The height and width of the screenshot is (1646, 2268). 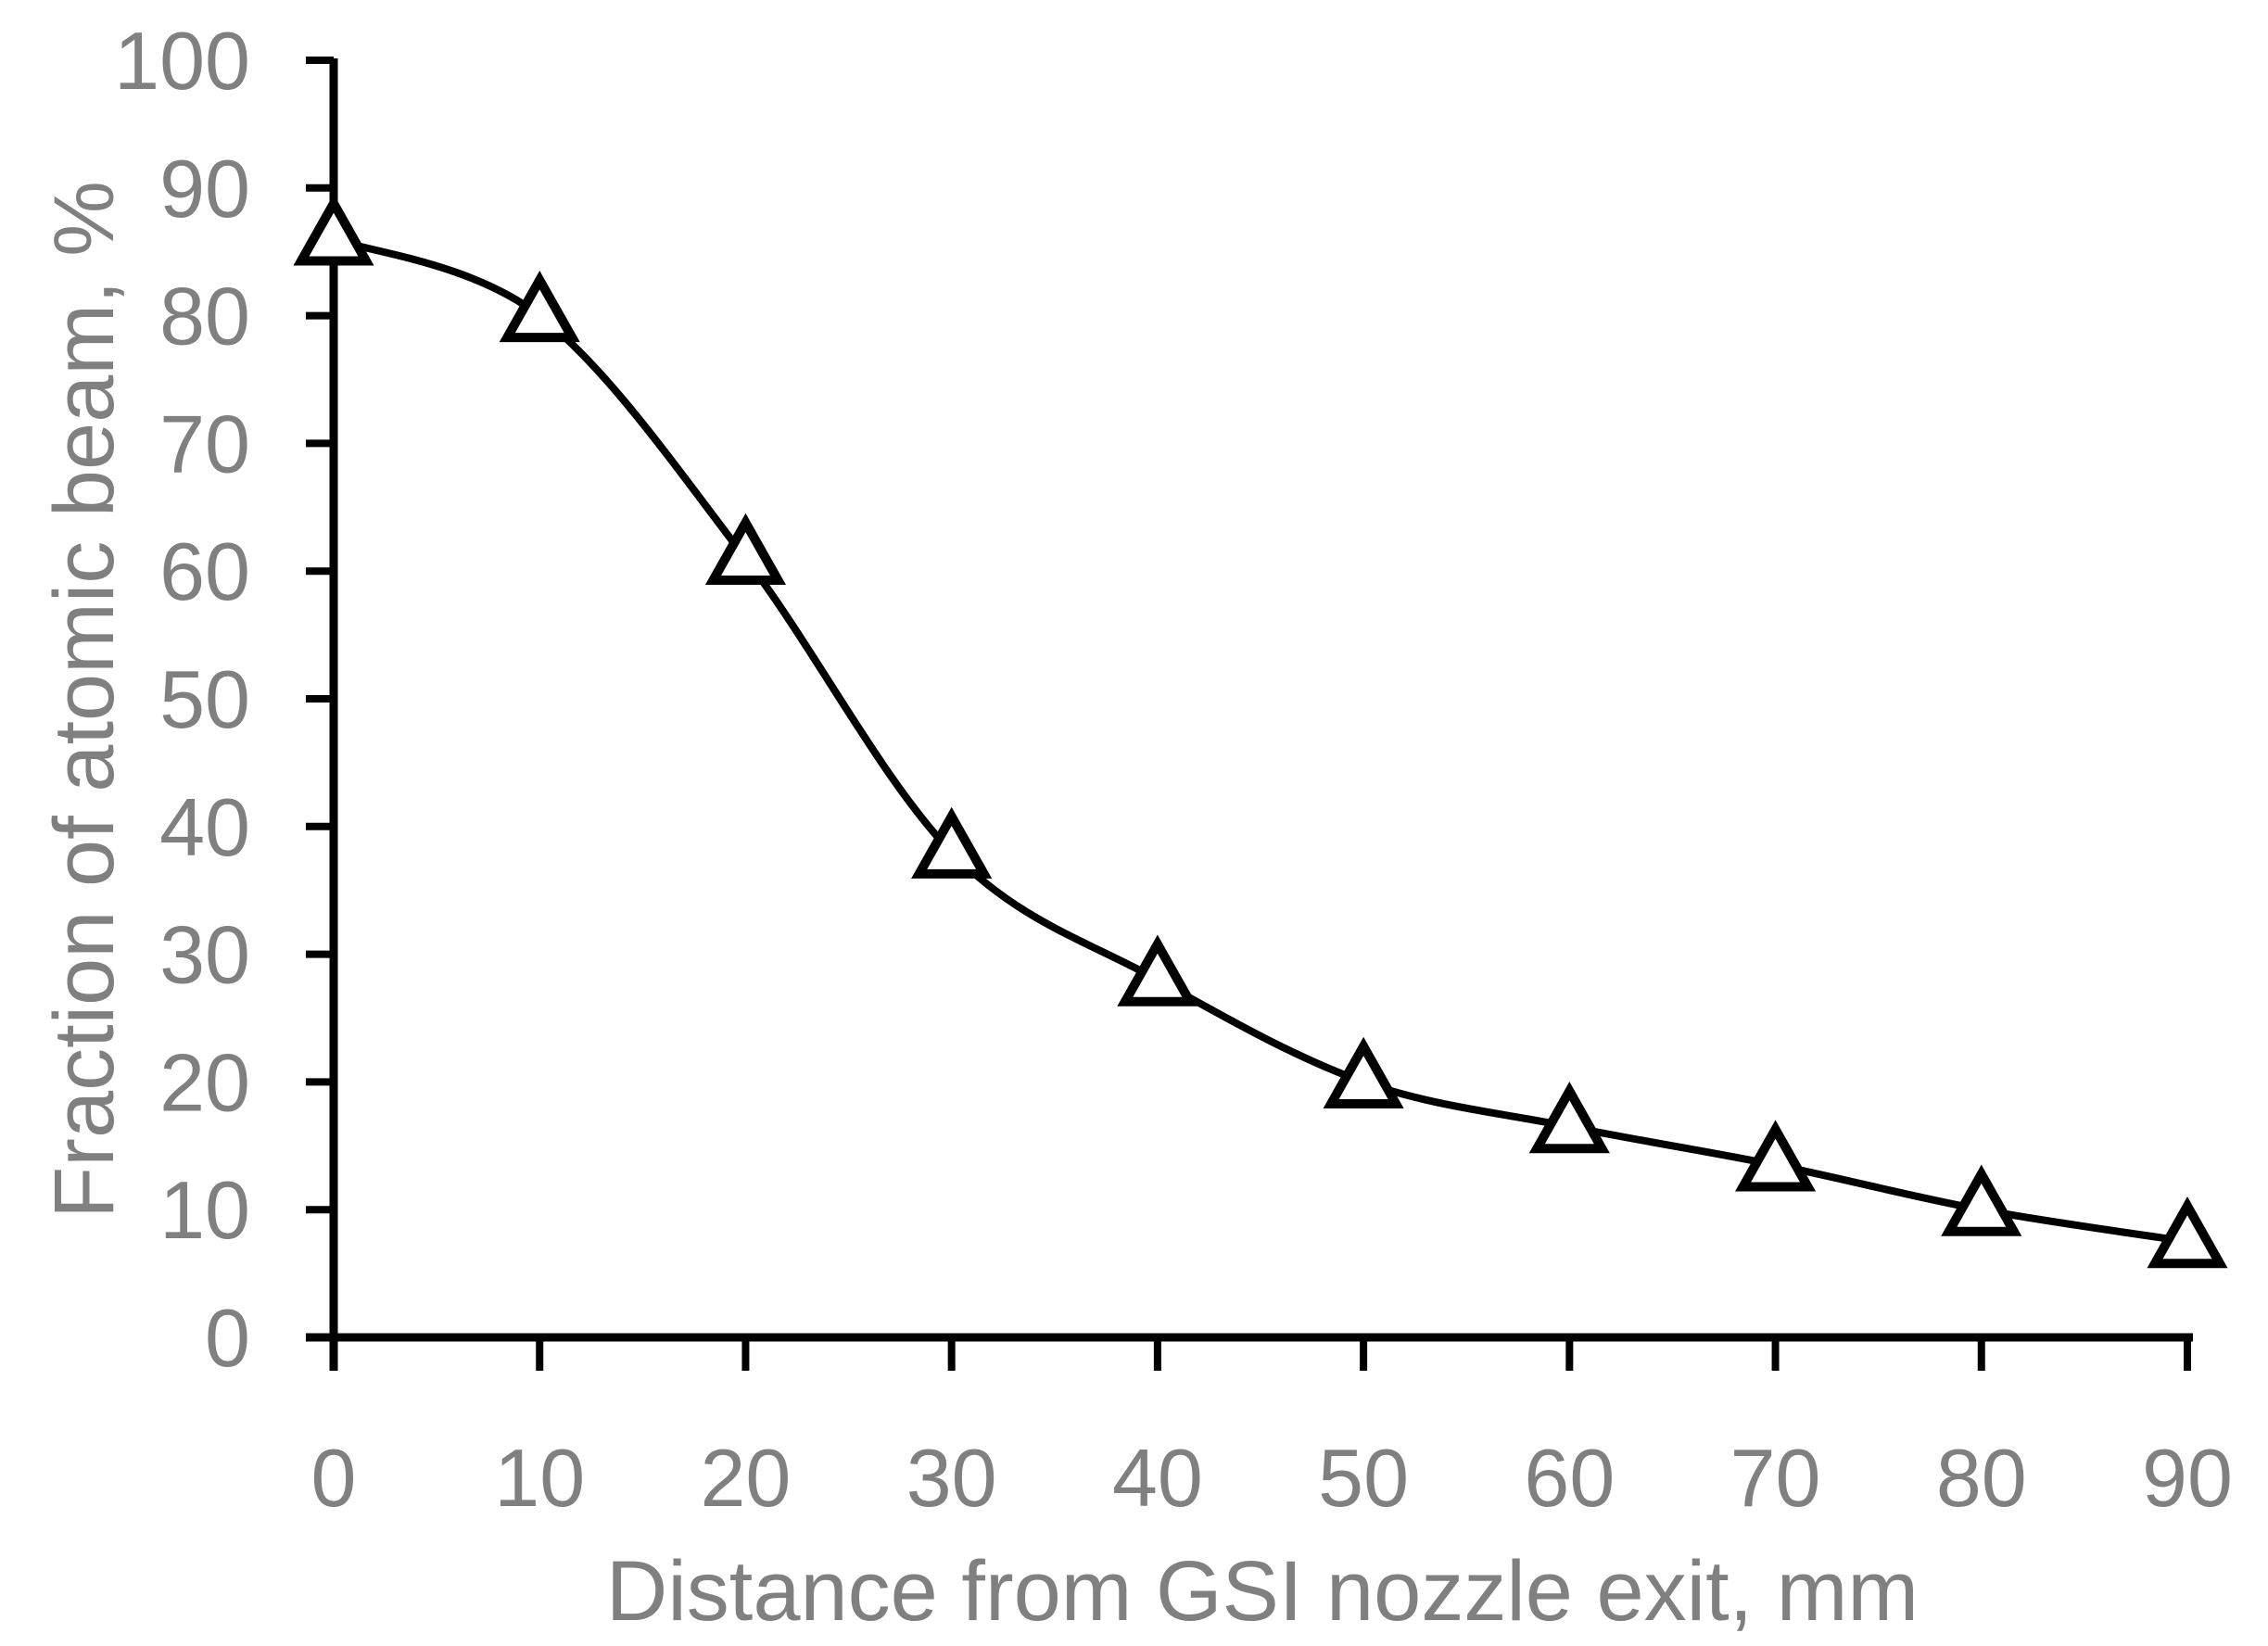 What do you see at coordinates (2187, 1478) in the screenshot?
I see `x-tick-label-90: 90` at bounding box center [2187, 1478].